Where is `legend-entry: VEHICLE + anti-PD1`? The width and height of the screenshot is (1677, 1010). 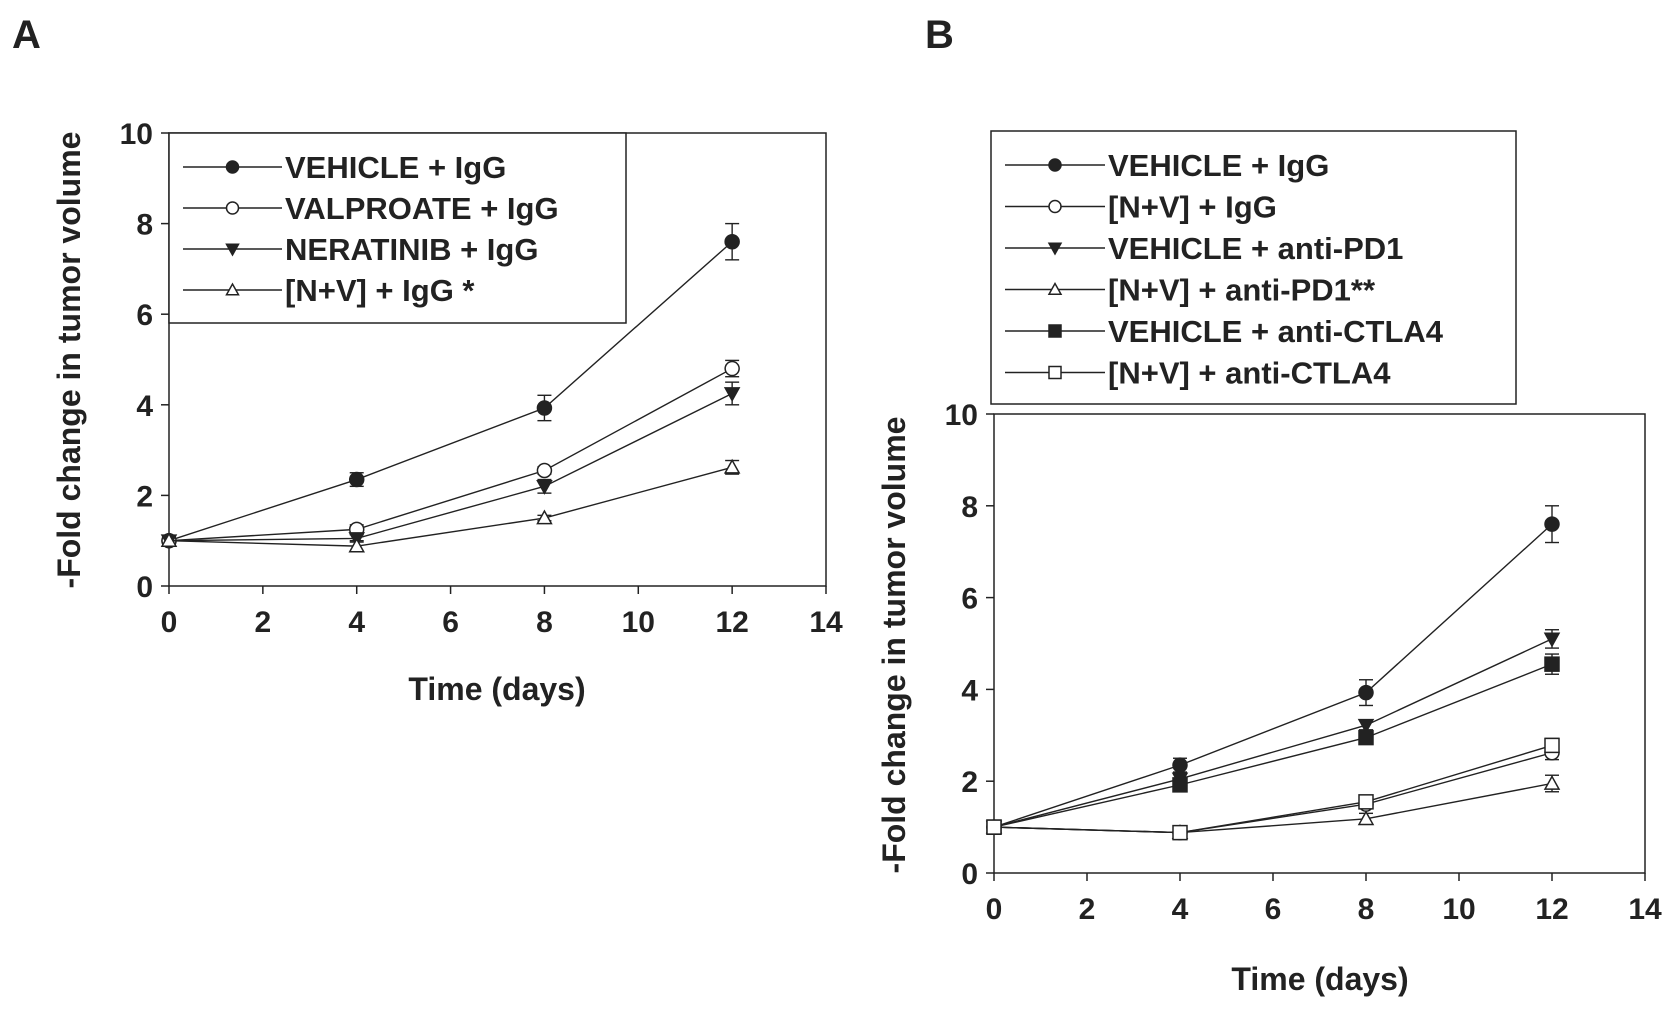
legend-entry: VEHICLE + anti-PD1 is located at coordinates (1255, 248).